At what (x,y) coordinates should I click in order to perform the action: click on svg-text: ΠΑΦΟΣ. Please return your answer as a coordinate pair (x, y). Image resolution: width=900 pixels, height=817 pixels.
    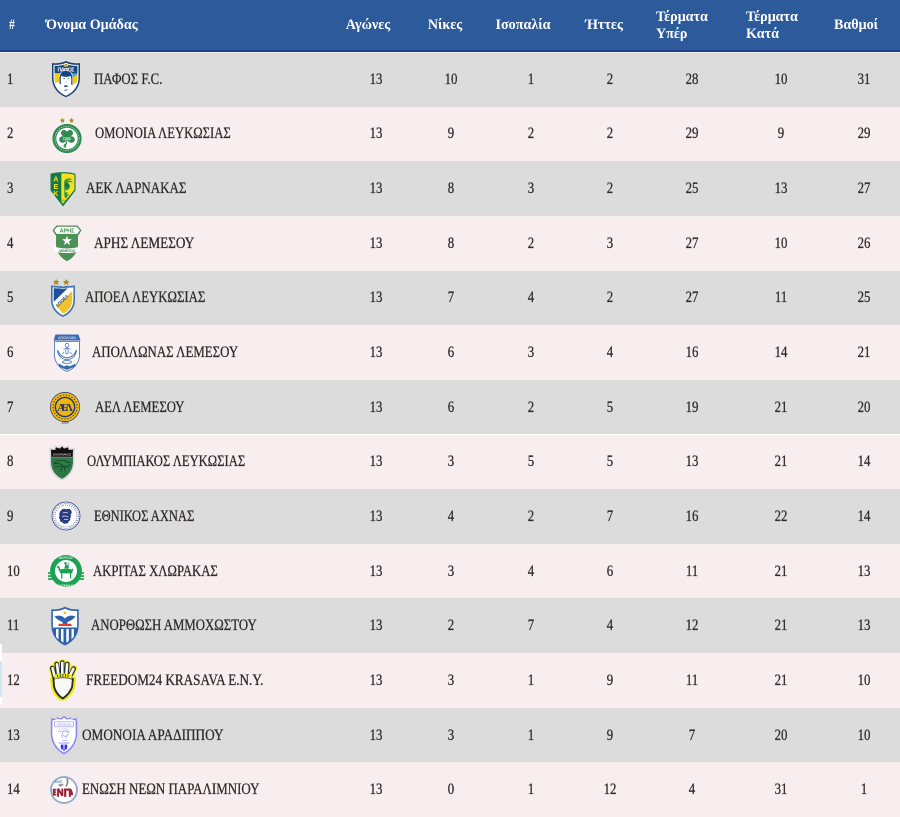
    Looking at the image, I should click on (67, 71).